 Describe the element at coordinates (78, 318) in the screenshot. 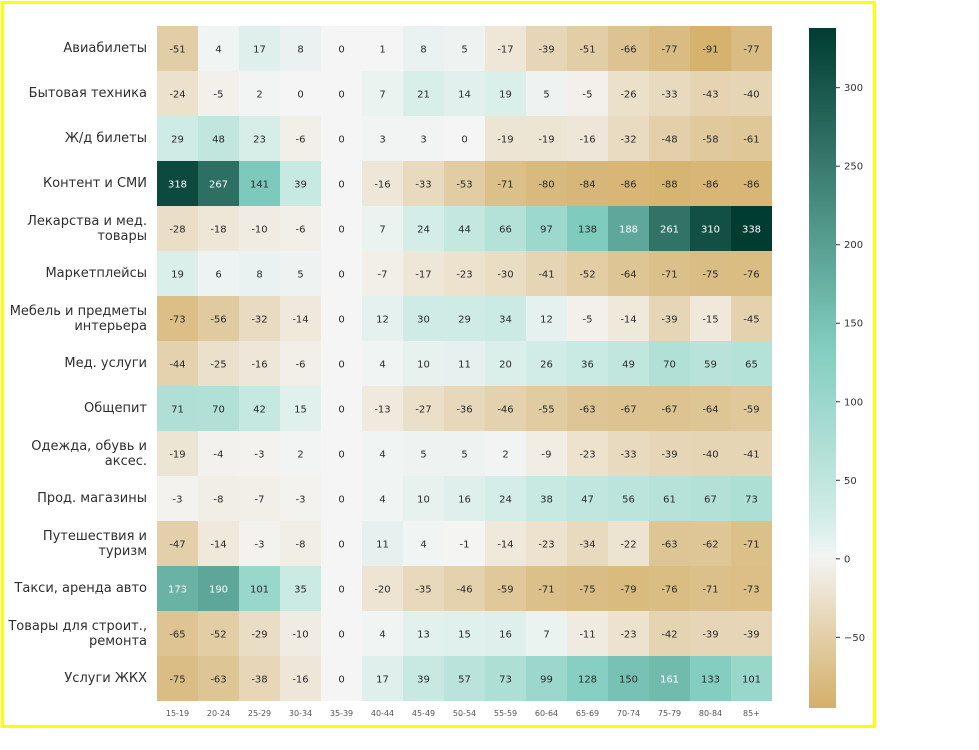

I see `row-label: Мебель и предметы интерьера` at that location.